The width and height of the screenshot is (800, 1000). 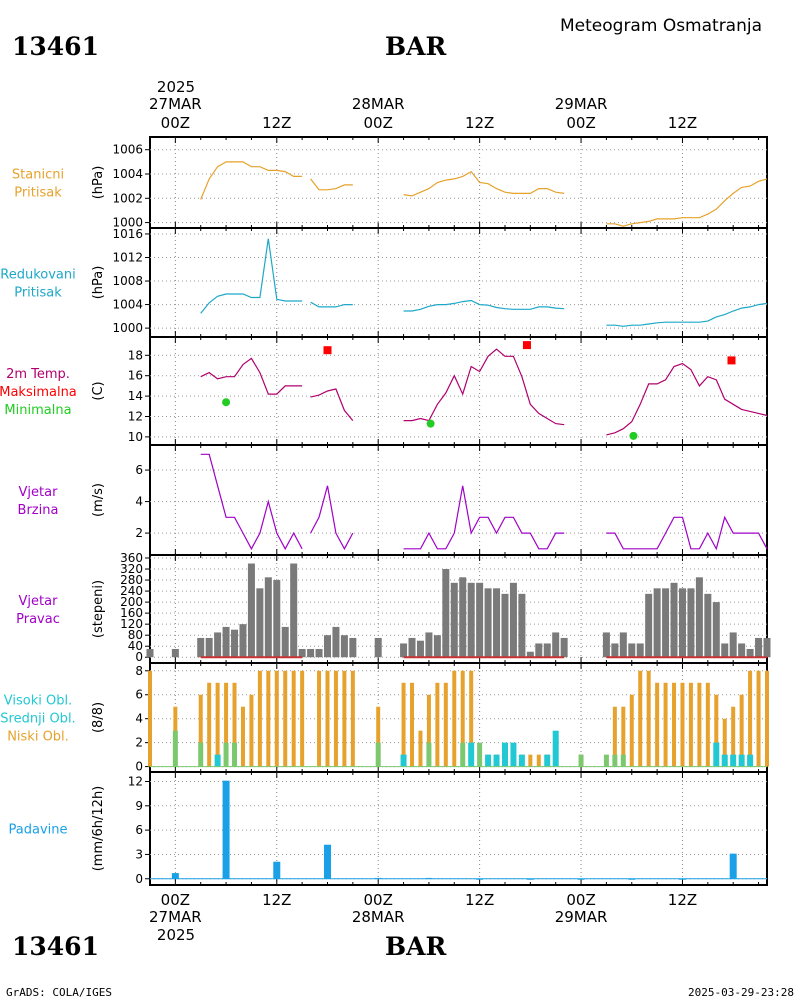 I want to click on y-tick-label: 8, so click(x=139, y=671).